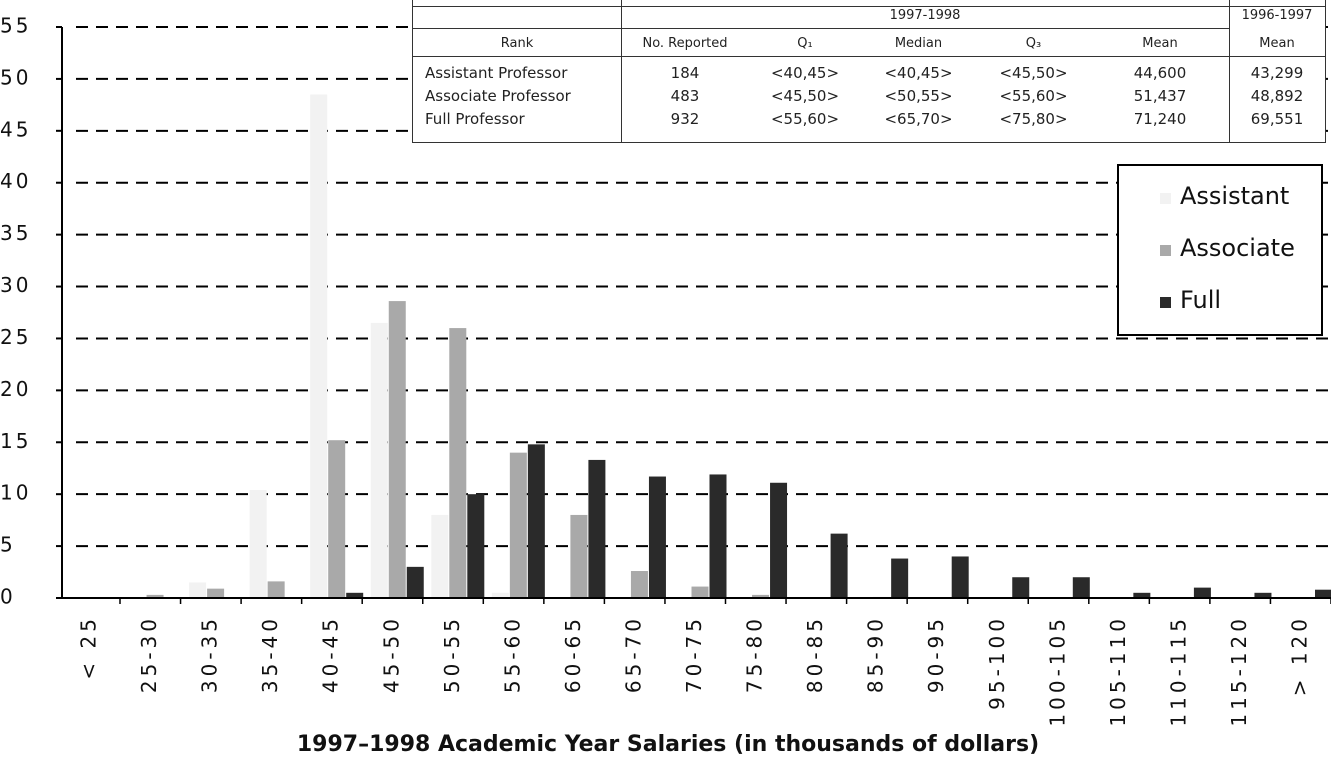  What do you see at coordinates (997, 662) in the screenshot?
I see `x-tick-label: 95-100` at bounding box center [997, 662].